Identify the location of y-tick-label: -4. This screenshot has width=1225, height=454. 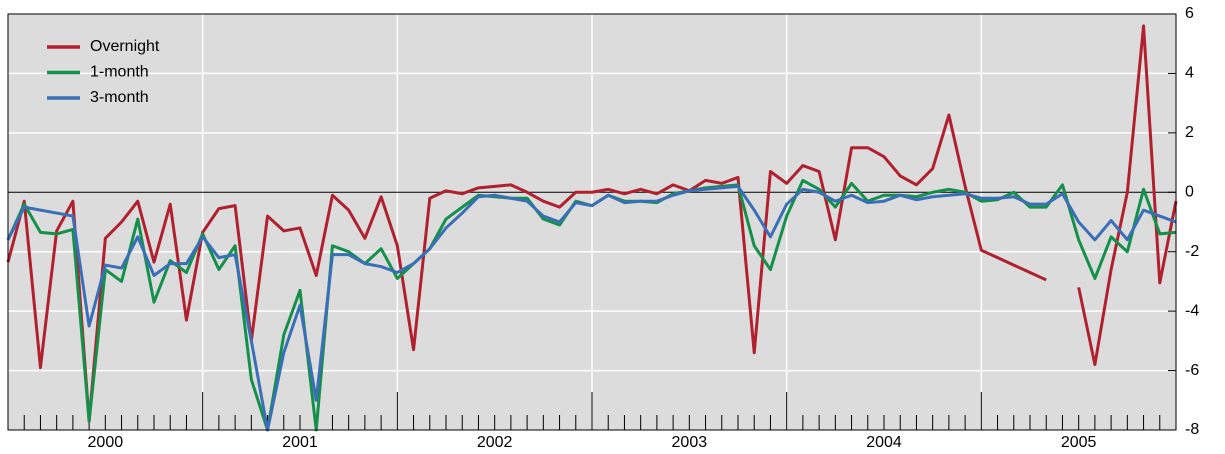
(1192, 310).